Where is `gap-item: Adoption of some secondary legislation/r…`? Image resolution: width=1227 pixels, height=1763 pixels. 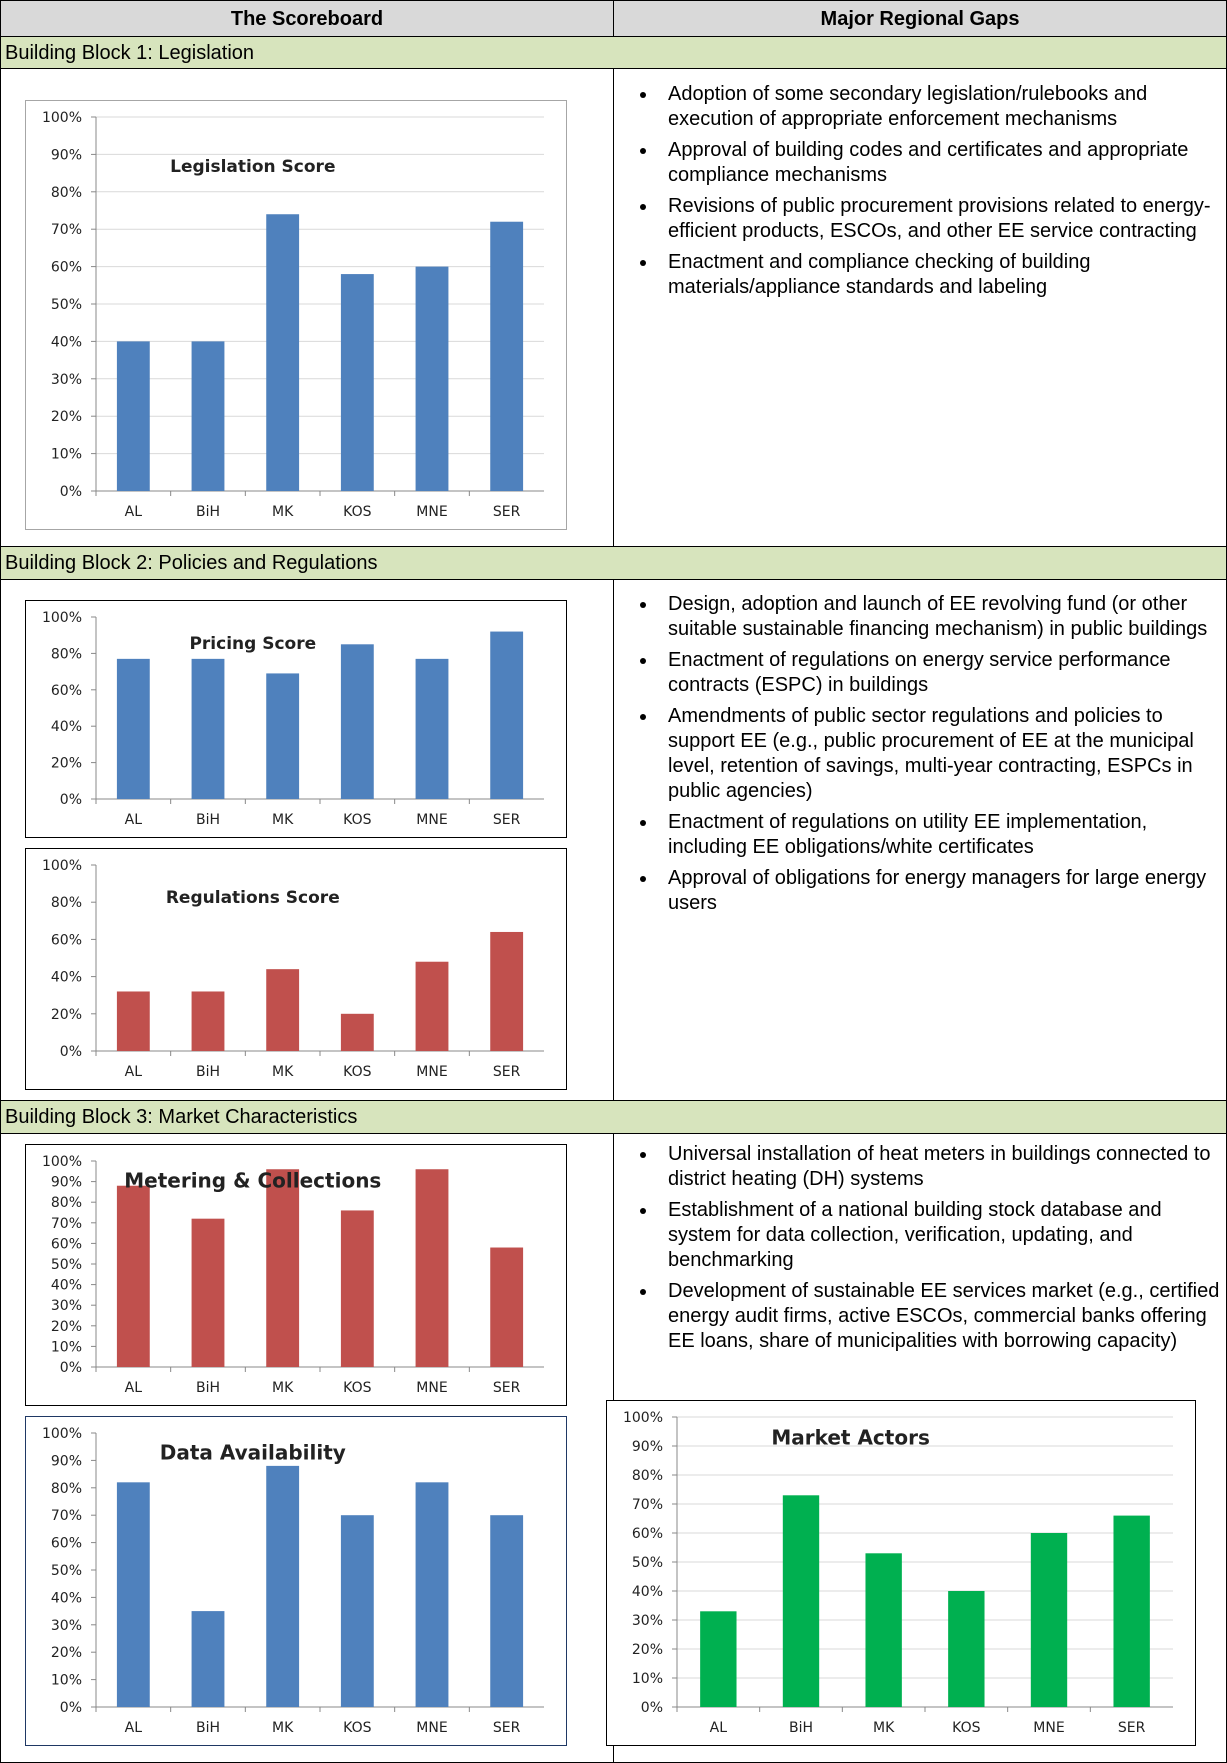 gap-item: Adoption of some secondary legislation/r… is located at coordinates (941, 107).